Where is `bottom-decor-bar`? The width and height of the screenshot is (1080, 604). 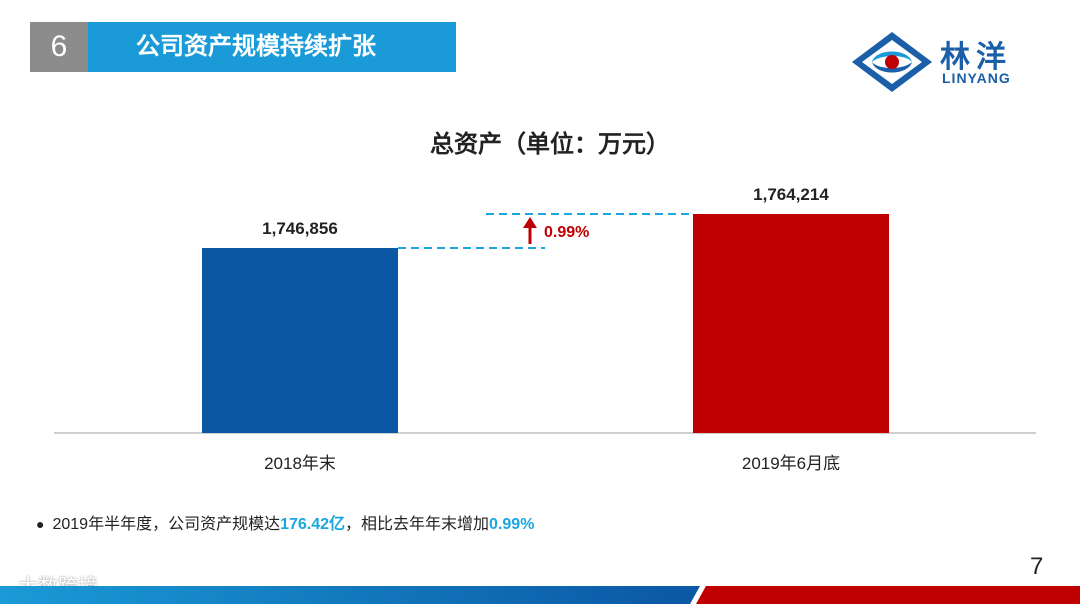
bottom-decor-bar is located at coordinates (540, 595).